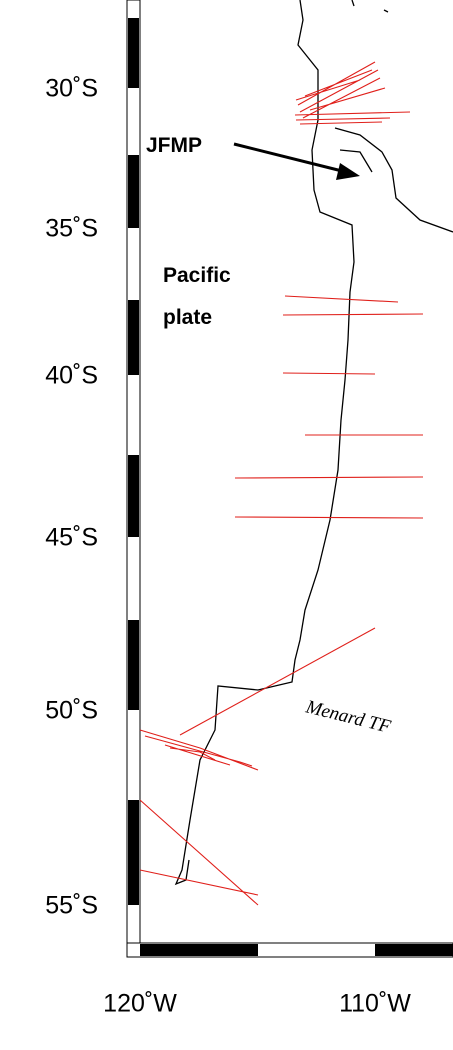  Describe the element at coordinates (375, 1004) in the screenshot. I see `lon-label: 110˚W` at that location.